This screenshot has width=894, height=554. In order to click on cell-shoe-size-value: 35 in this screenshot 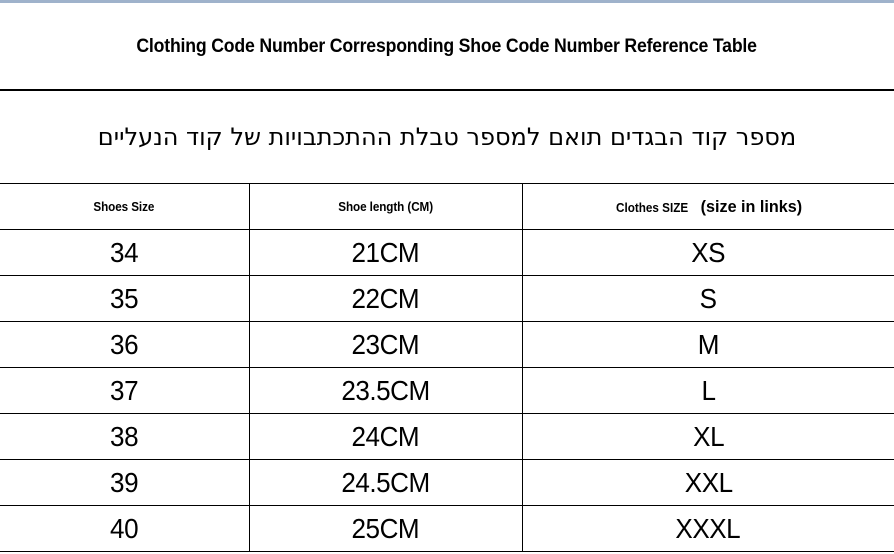, I will do `click(124, 298)`.